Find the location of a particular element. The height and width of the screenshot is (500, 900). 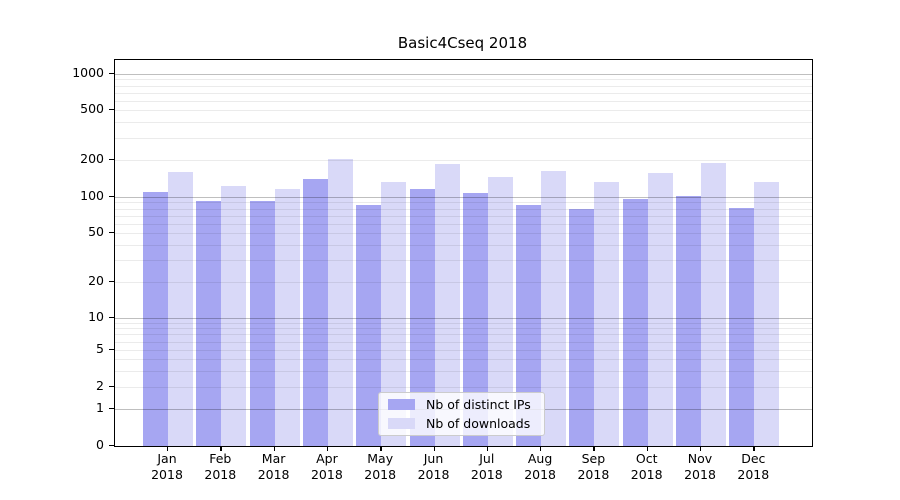

bar-apr-nb-of-downloads is located at coordinates (340, 302).